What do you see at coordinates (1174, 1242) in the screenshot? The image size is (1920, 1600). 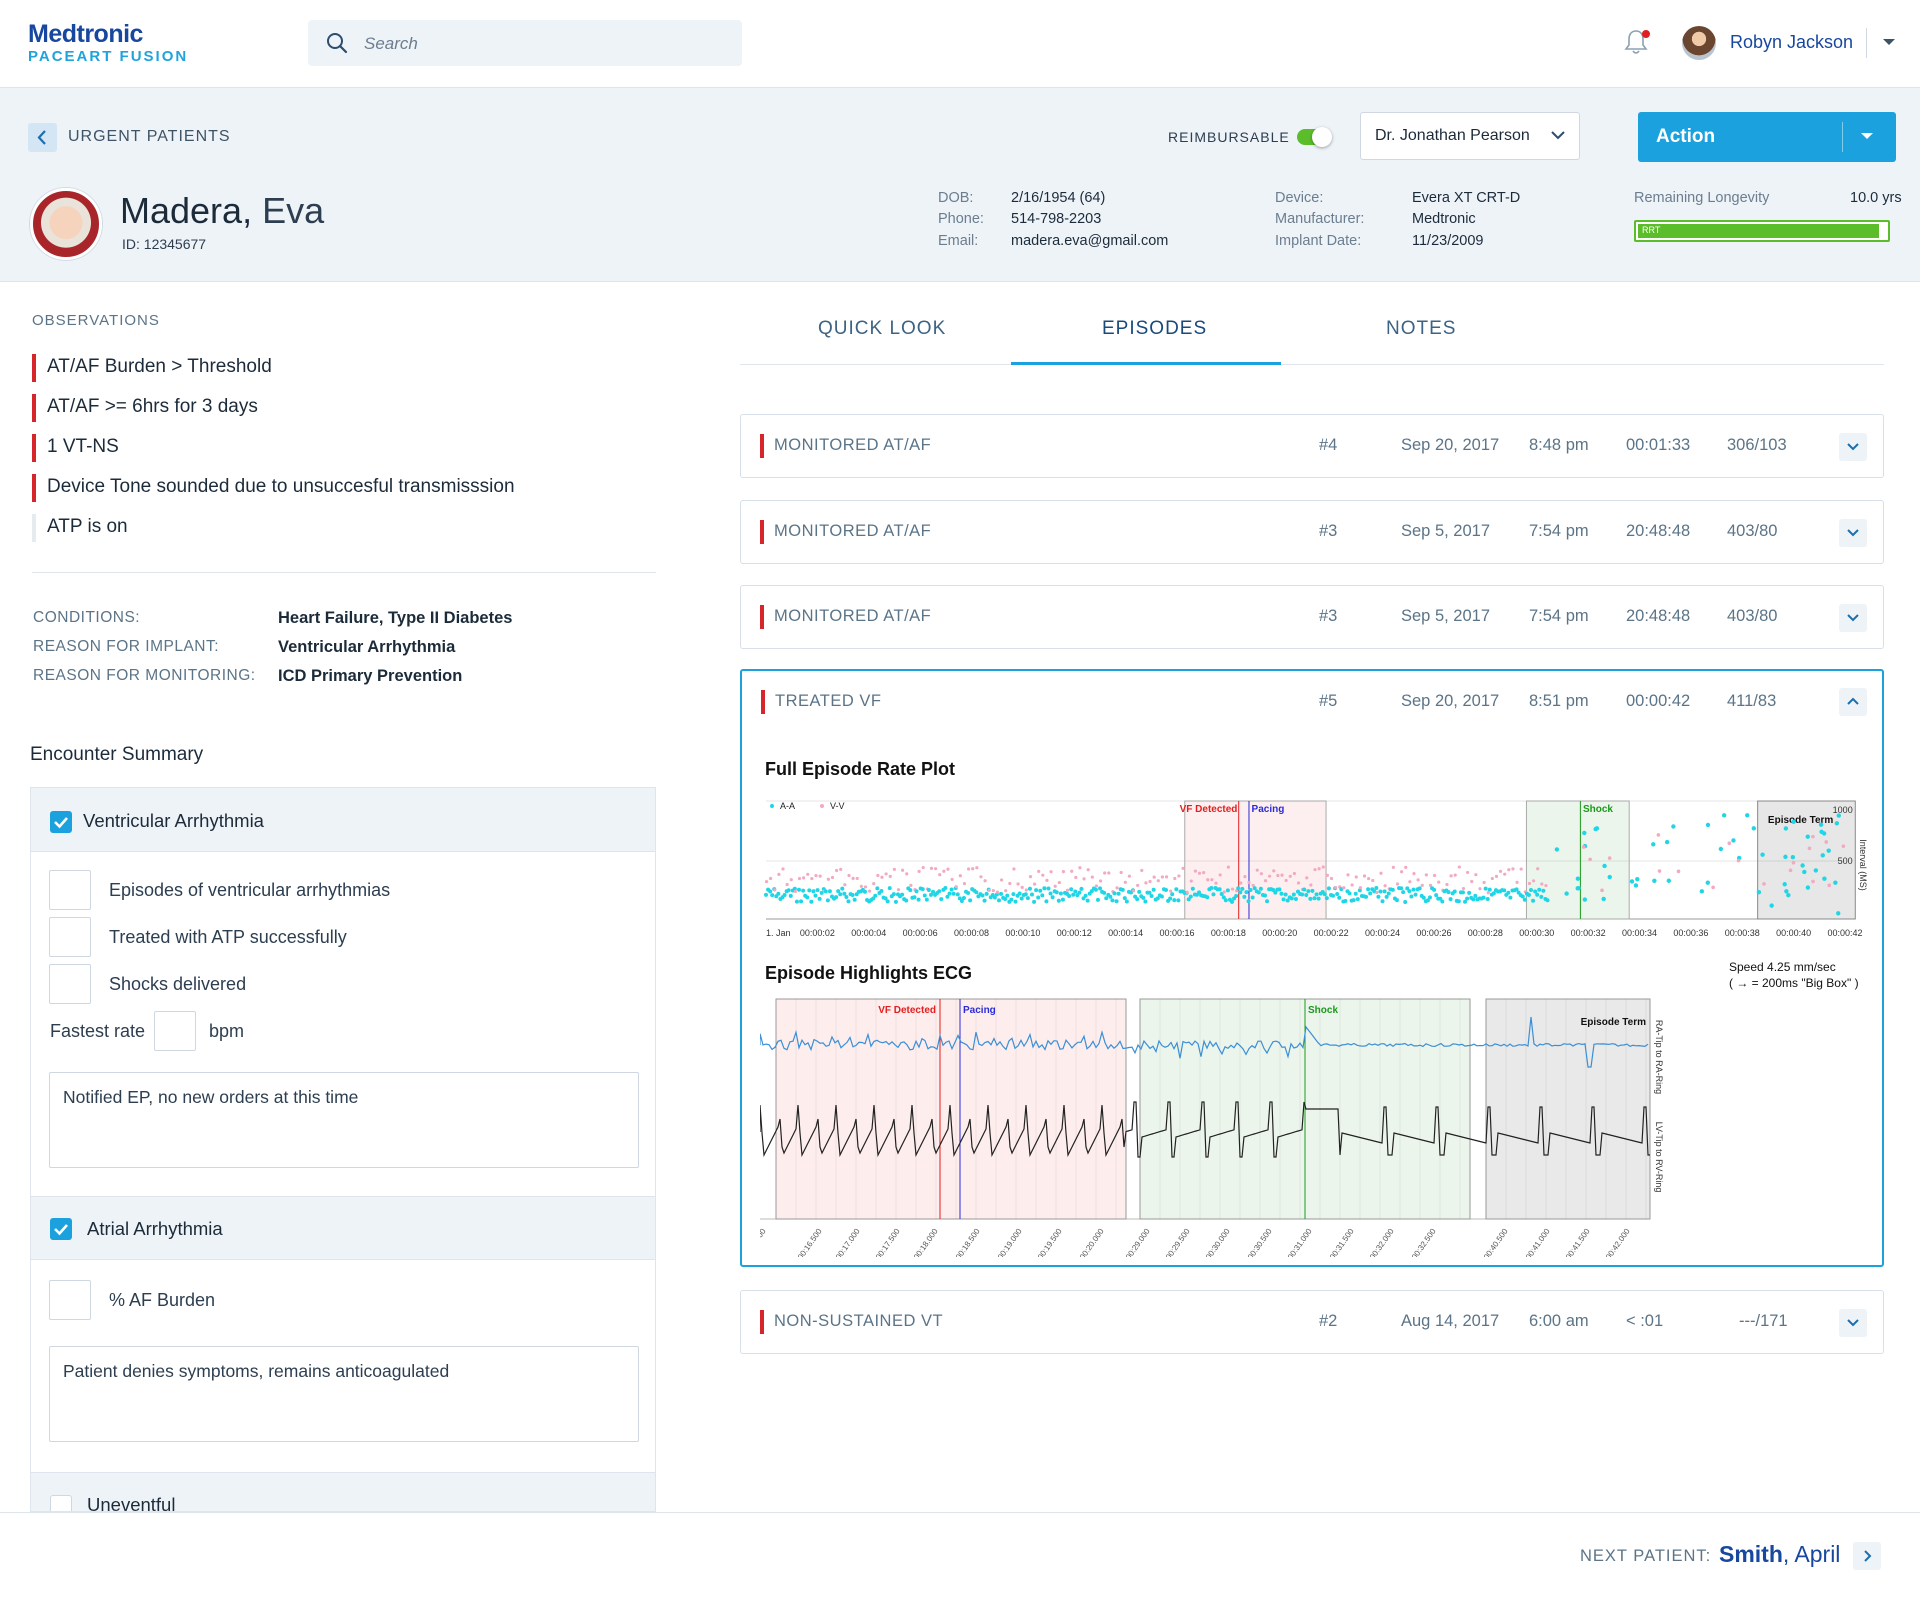 I see `ecg-time-label: 00:00:29.500` at bounding box center [1174, 1242].